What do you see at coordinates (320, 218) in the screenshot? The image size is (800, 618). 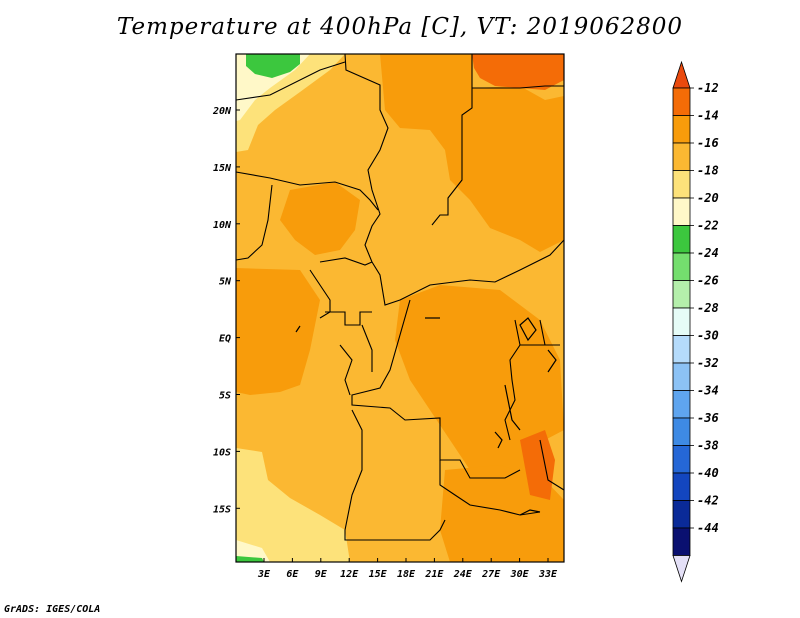 I see `contour-warm-central` at bounding box center [320, 218].